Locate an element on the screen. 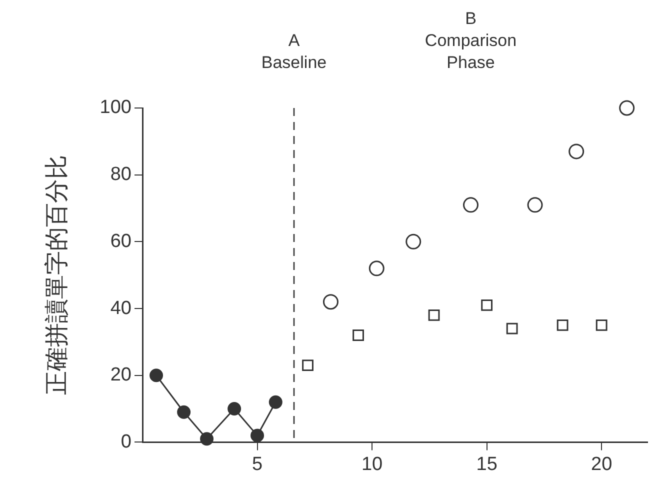  y-tick-label: 60 is located at coordinates (121, 241).